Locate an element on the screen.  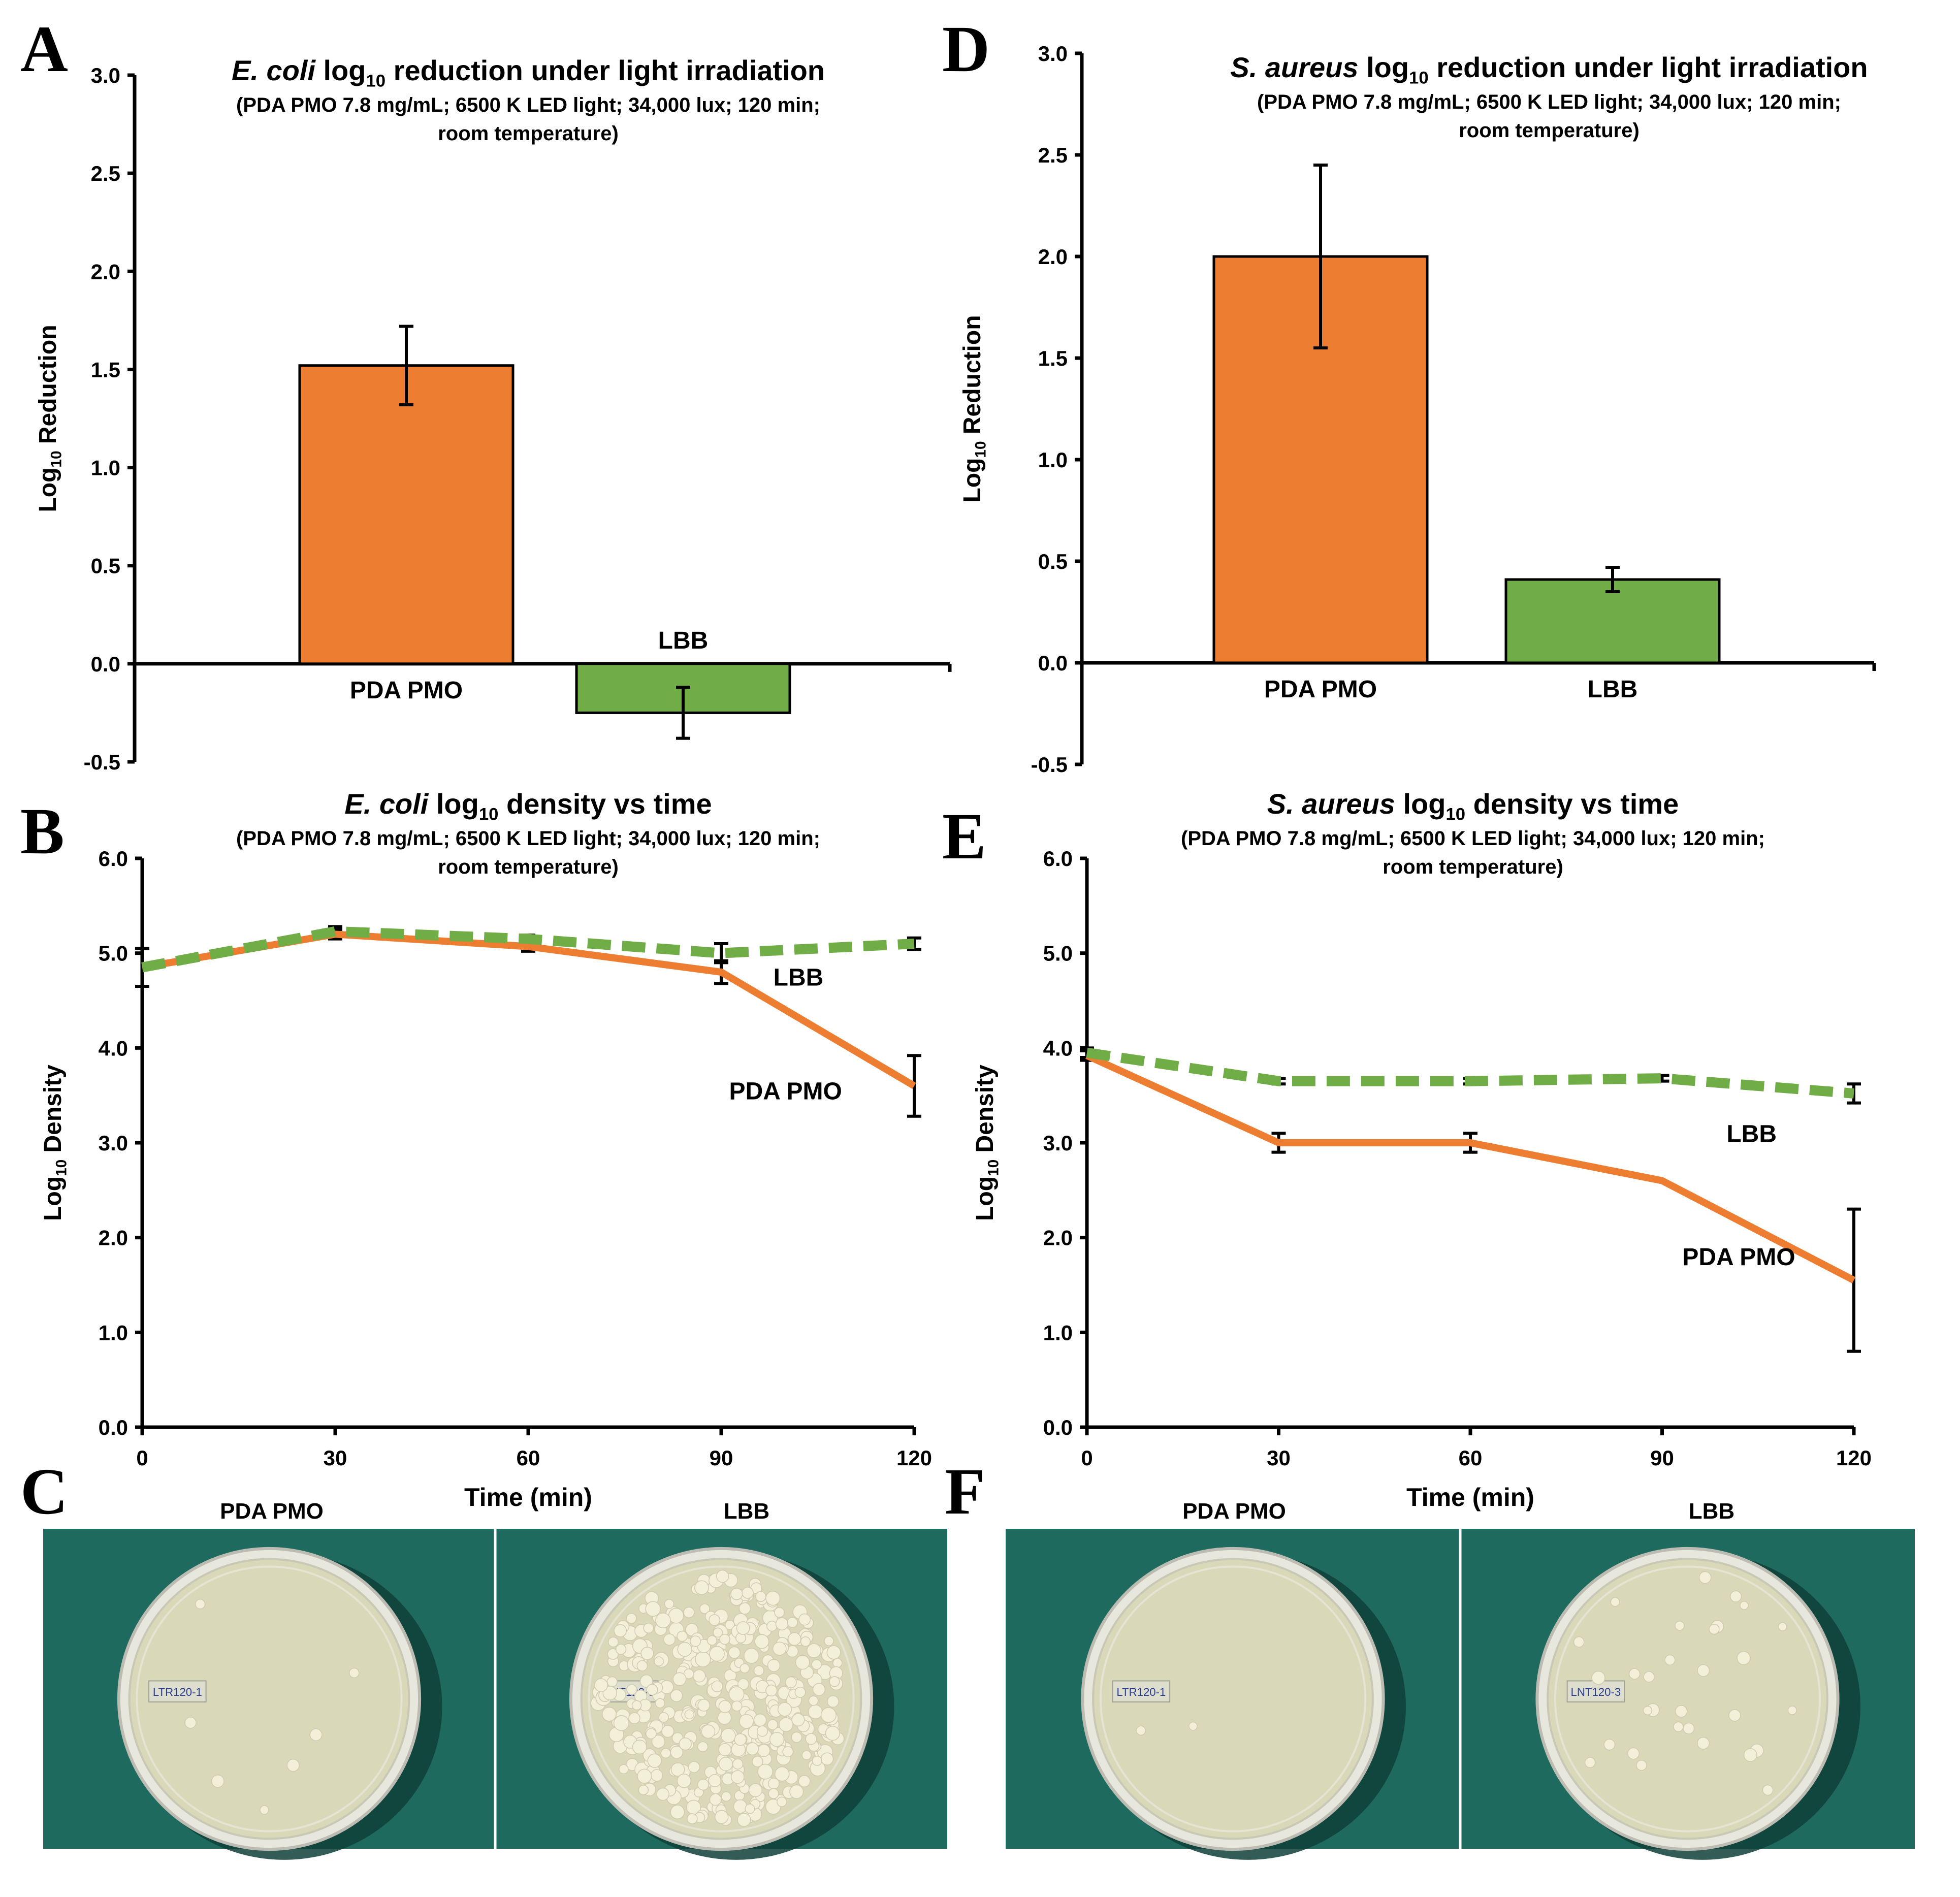
bar-pda-pmo is located at coordinates (406, 514).